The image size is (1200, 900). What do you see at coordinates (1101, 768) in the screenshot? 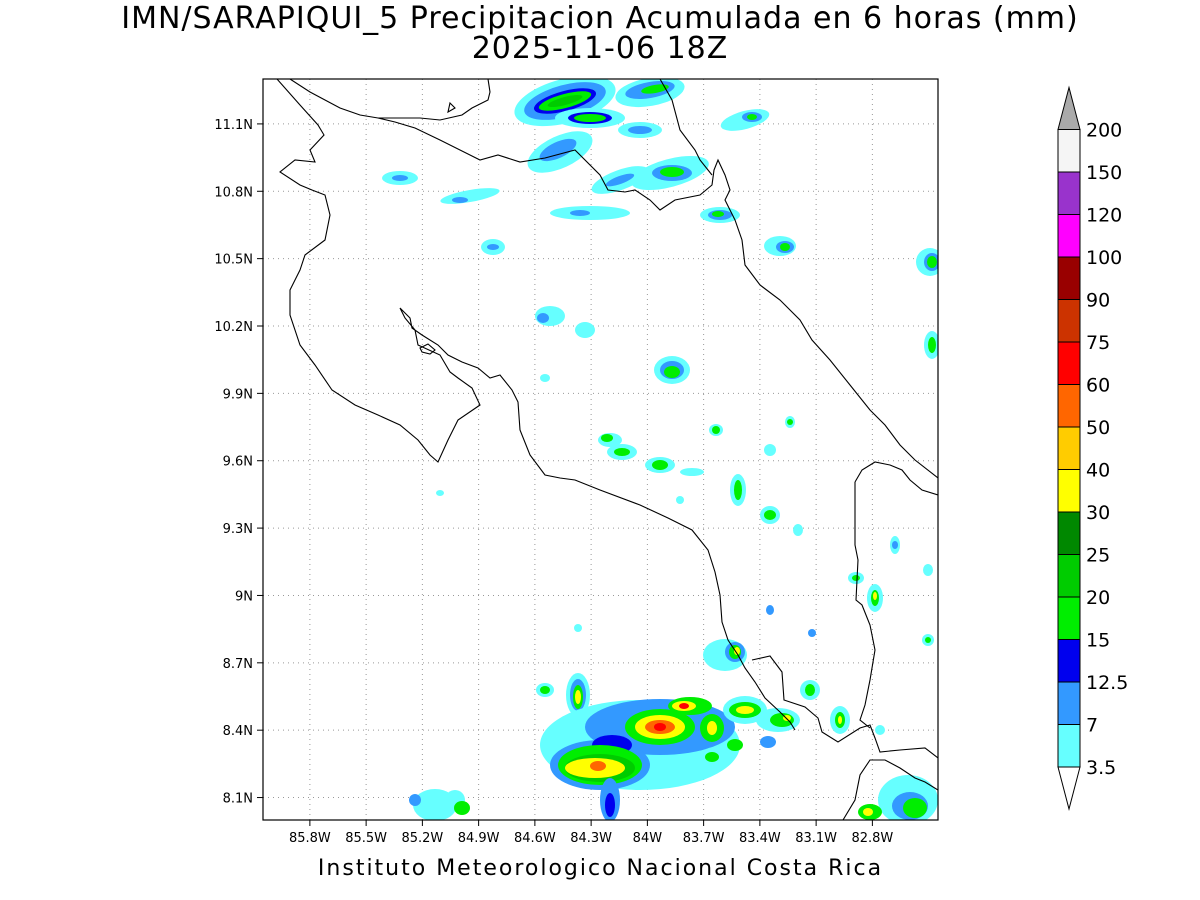
I see `colorbar-label: 3.5` at bounding box center [1101, 768].